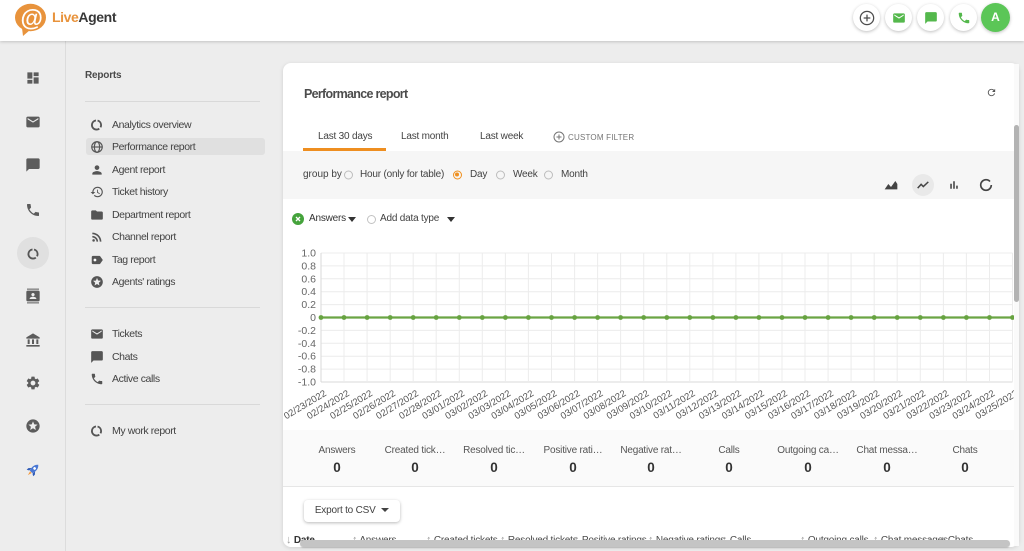  I want to click on svg-text: 0.2, so click(308, 305).